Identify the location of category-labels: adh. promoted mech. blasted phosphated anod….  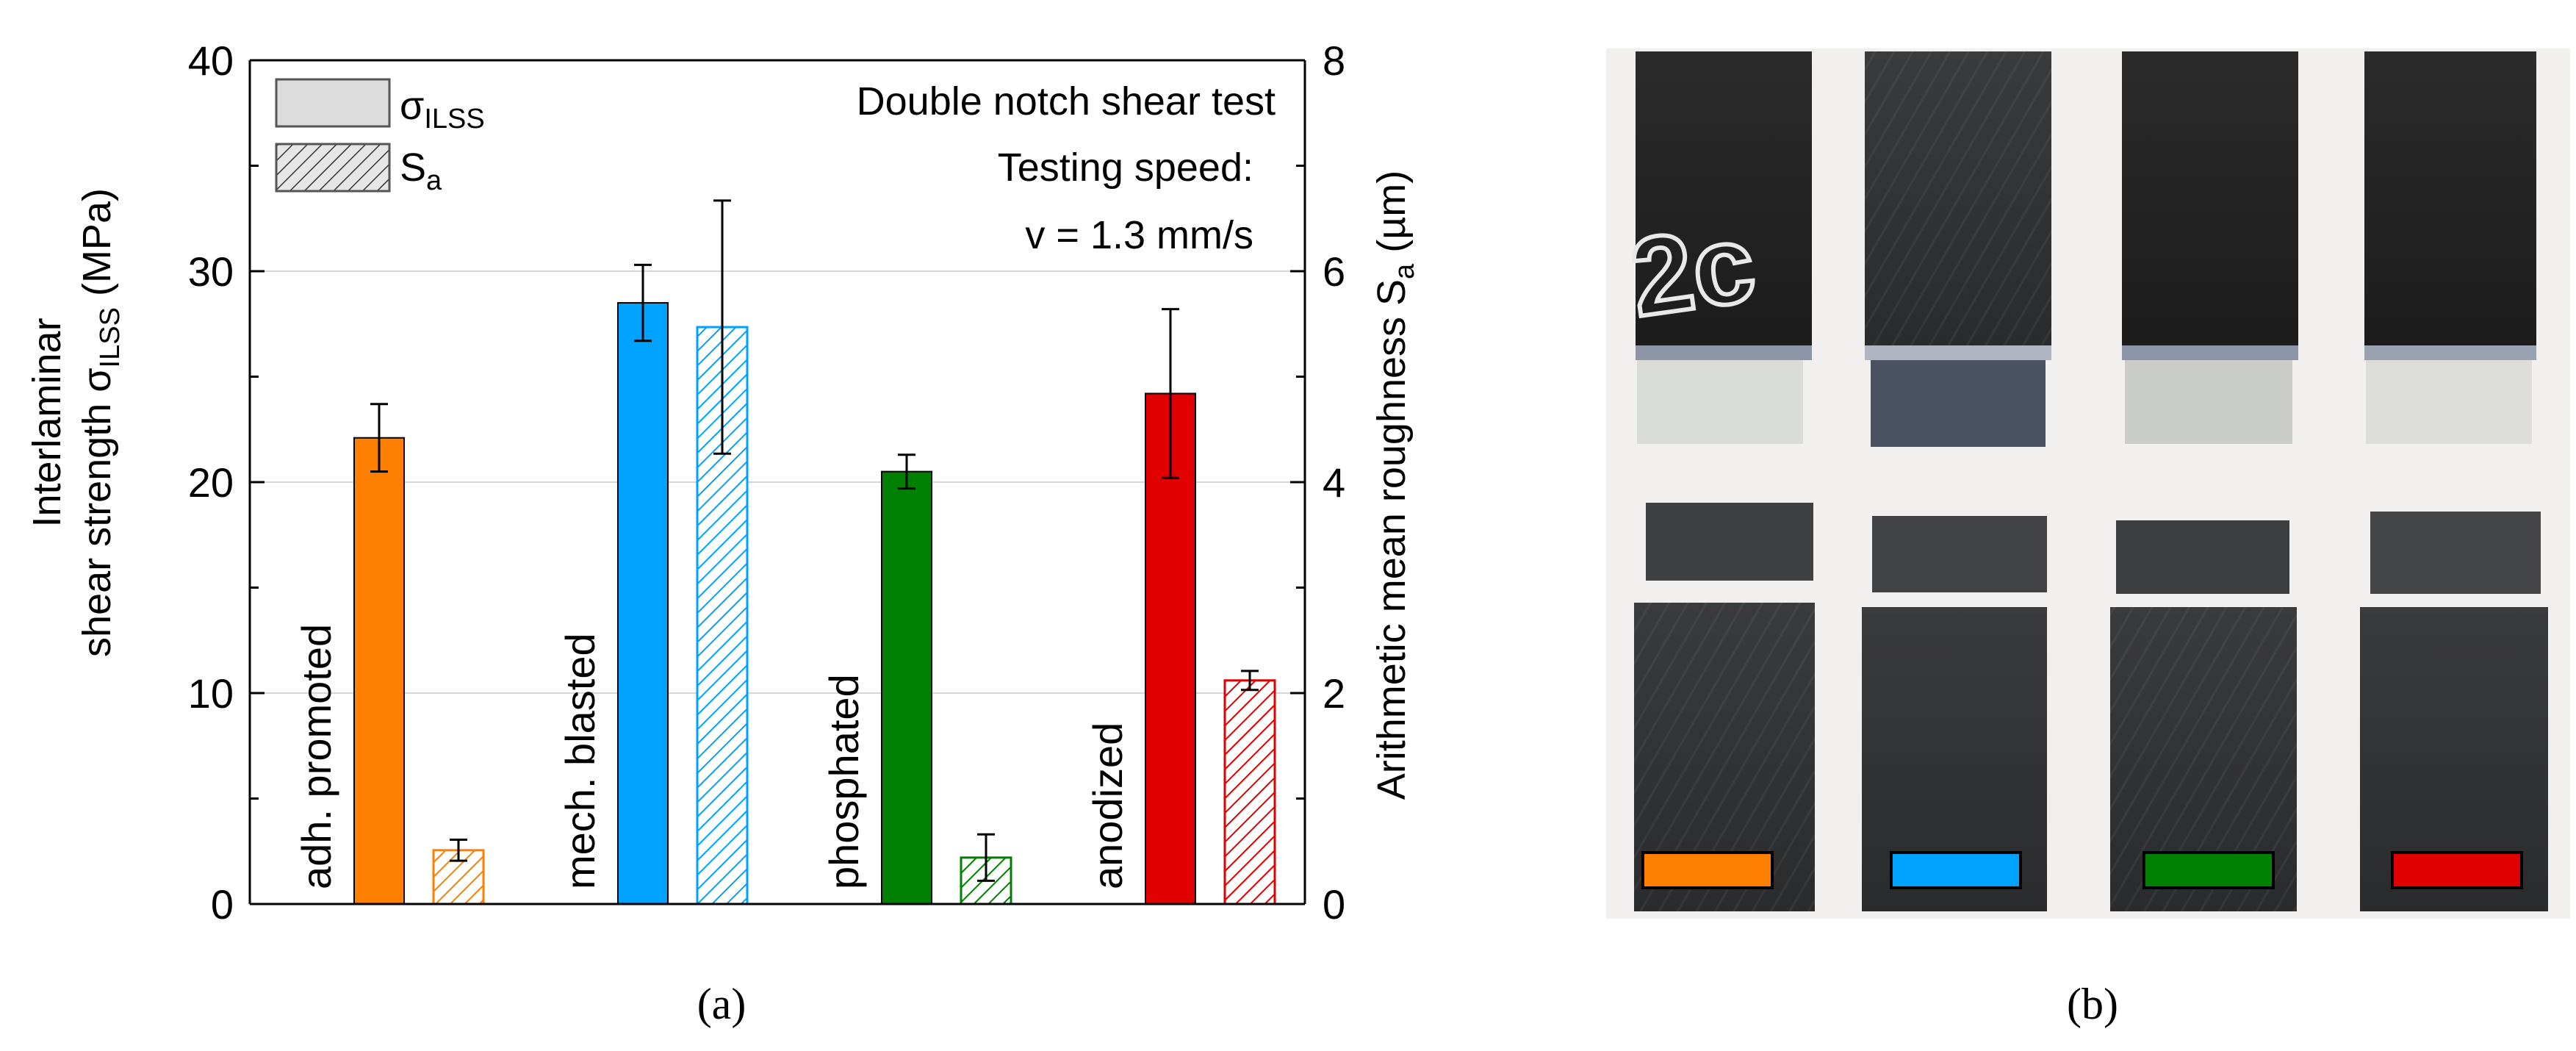
(712, 756).